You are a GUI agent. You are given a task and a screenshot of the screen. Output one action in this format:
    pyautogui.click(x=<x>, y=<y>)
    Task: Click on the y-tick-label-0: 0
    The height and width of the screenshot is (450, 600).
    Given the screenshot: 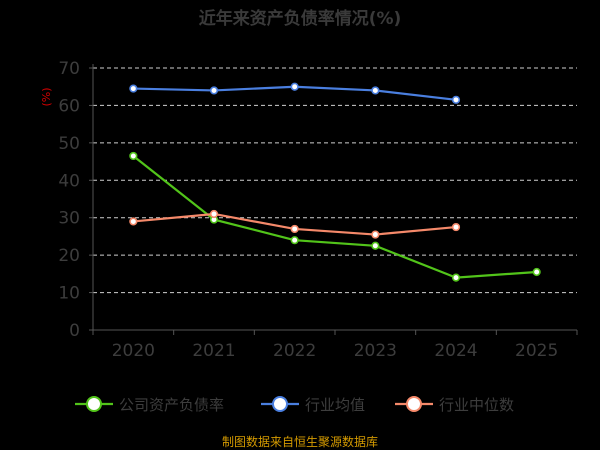 What is the action you would take?
    pyautogui.click(x=74, y=331)
    